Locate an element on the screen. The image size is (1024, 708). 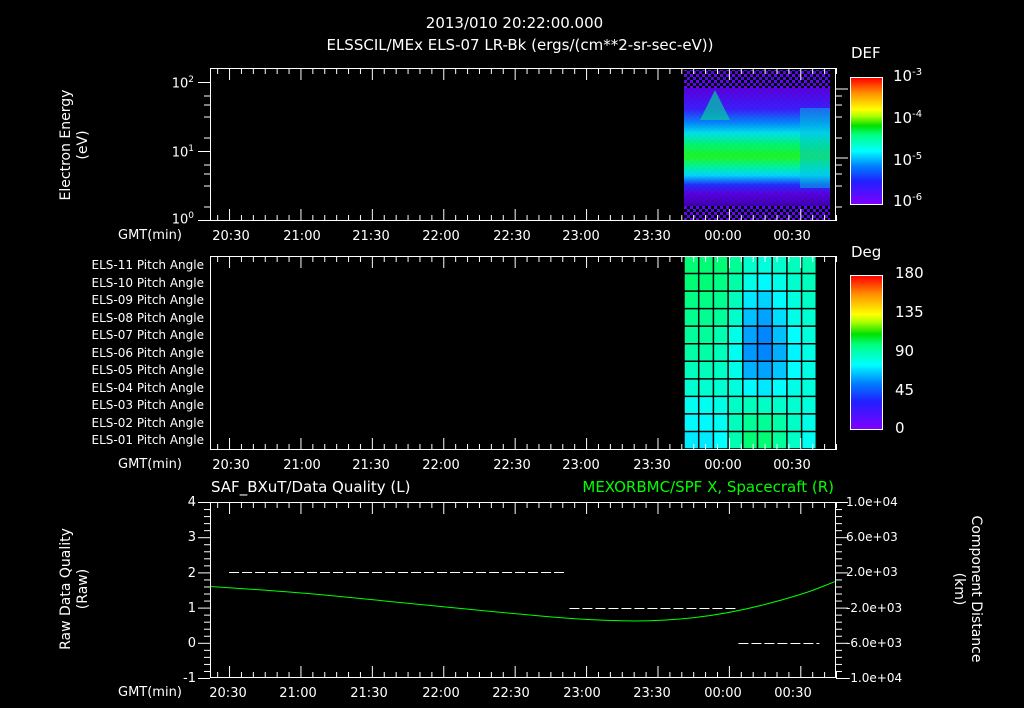
def-colorbar-tick-1e-5: 10⁻⁵ is located at coordinates (908, 160).